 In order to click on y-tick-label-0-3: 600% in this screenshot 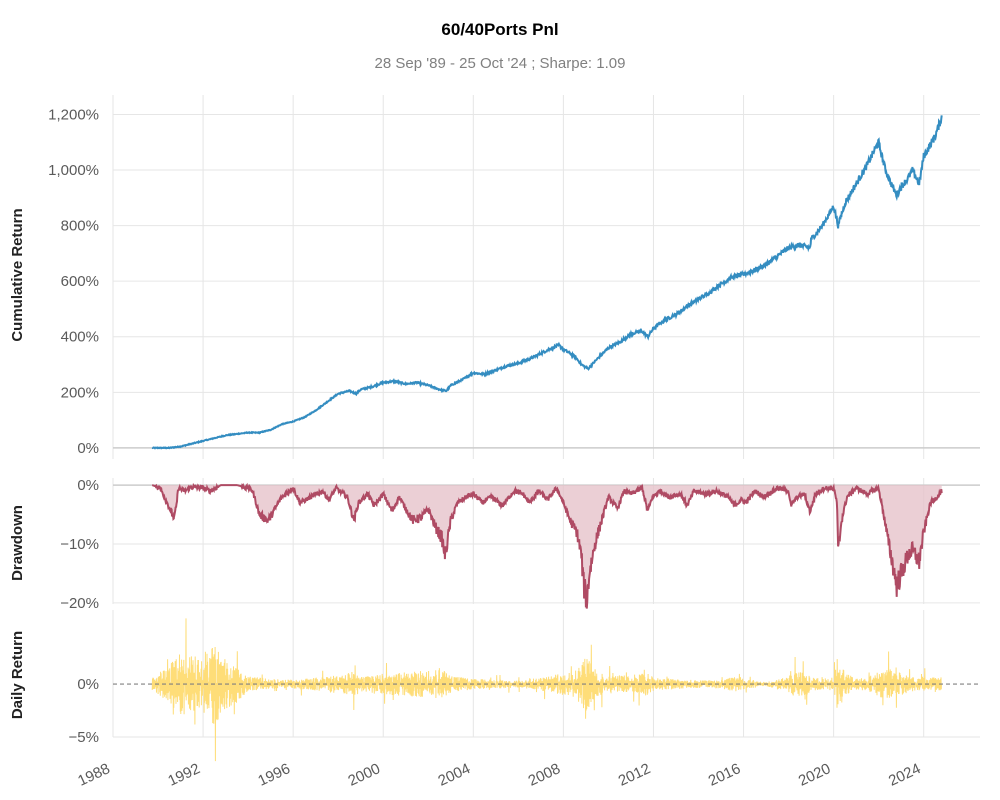, I will do `click(80, 281)`.